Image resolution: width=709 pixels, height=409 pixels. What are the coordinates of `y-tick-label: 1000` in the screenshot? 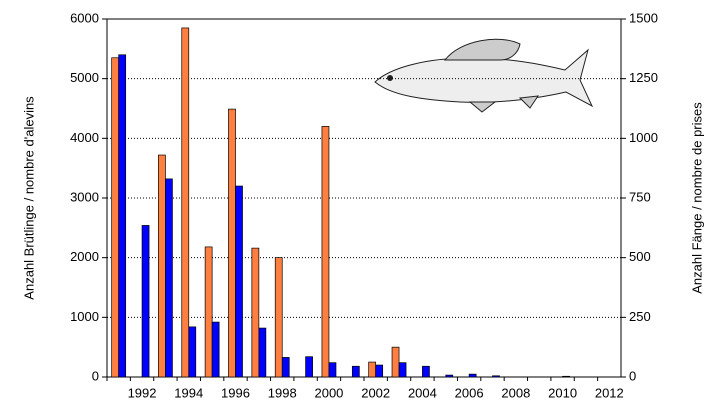 It's located at (84, 316).